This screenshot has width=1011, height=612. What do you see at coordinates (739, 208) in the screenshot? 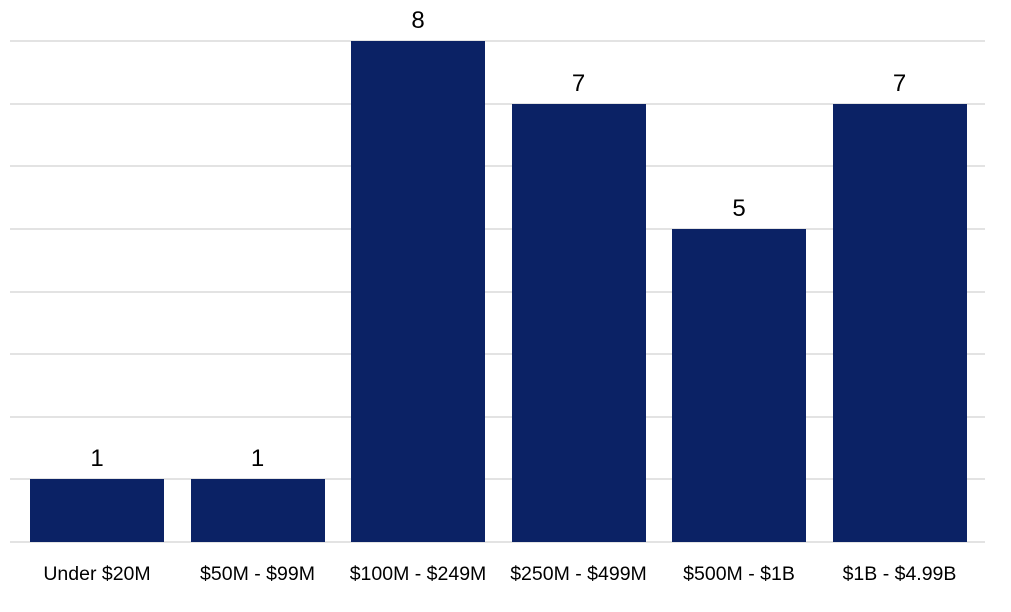
I see `bar-value-label: 5` at bounding box center [739, 208].